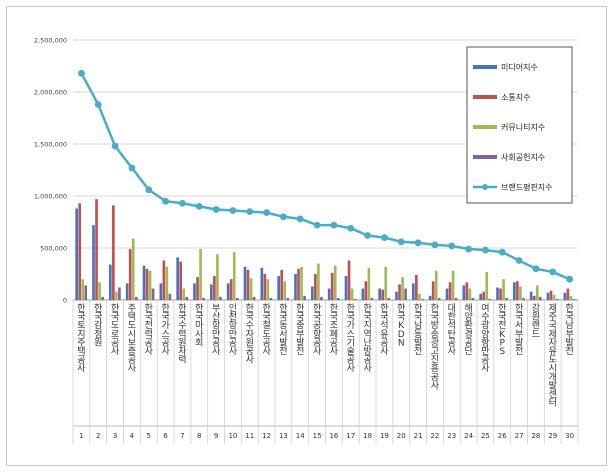  Describe the element at coordinates (50, 93) in the screenshot. I see `y-tick-label: 2,000,000` at that location.